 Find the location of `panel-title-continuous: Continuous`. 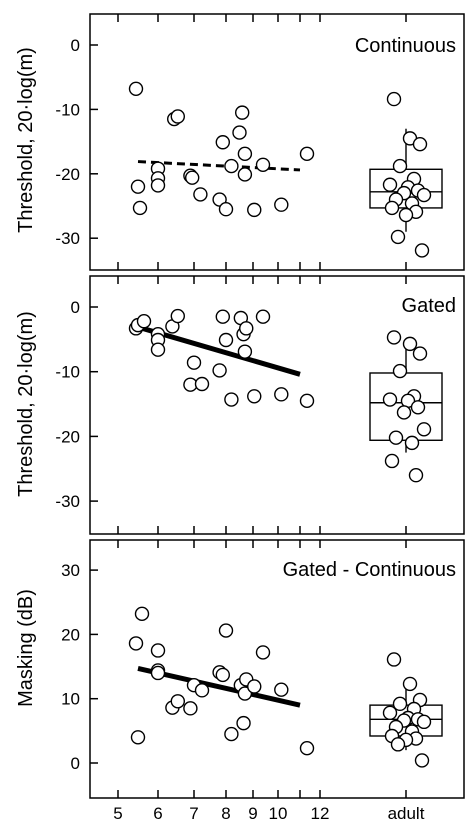

panel-title-continuous: Continuous is located at coordinates (405, 46).